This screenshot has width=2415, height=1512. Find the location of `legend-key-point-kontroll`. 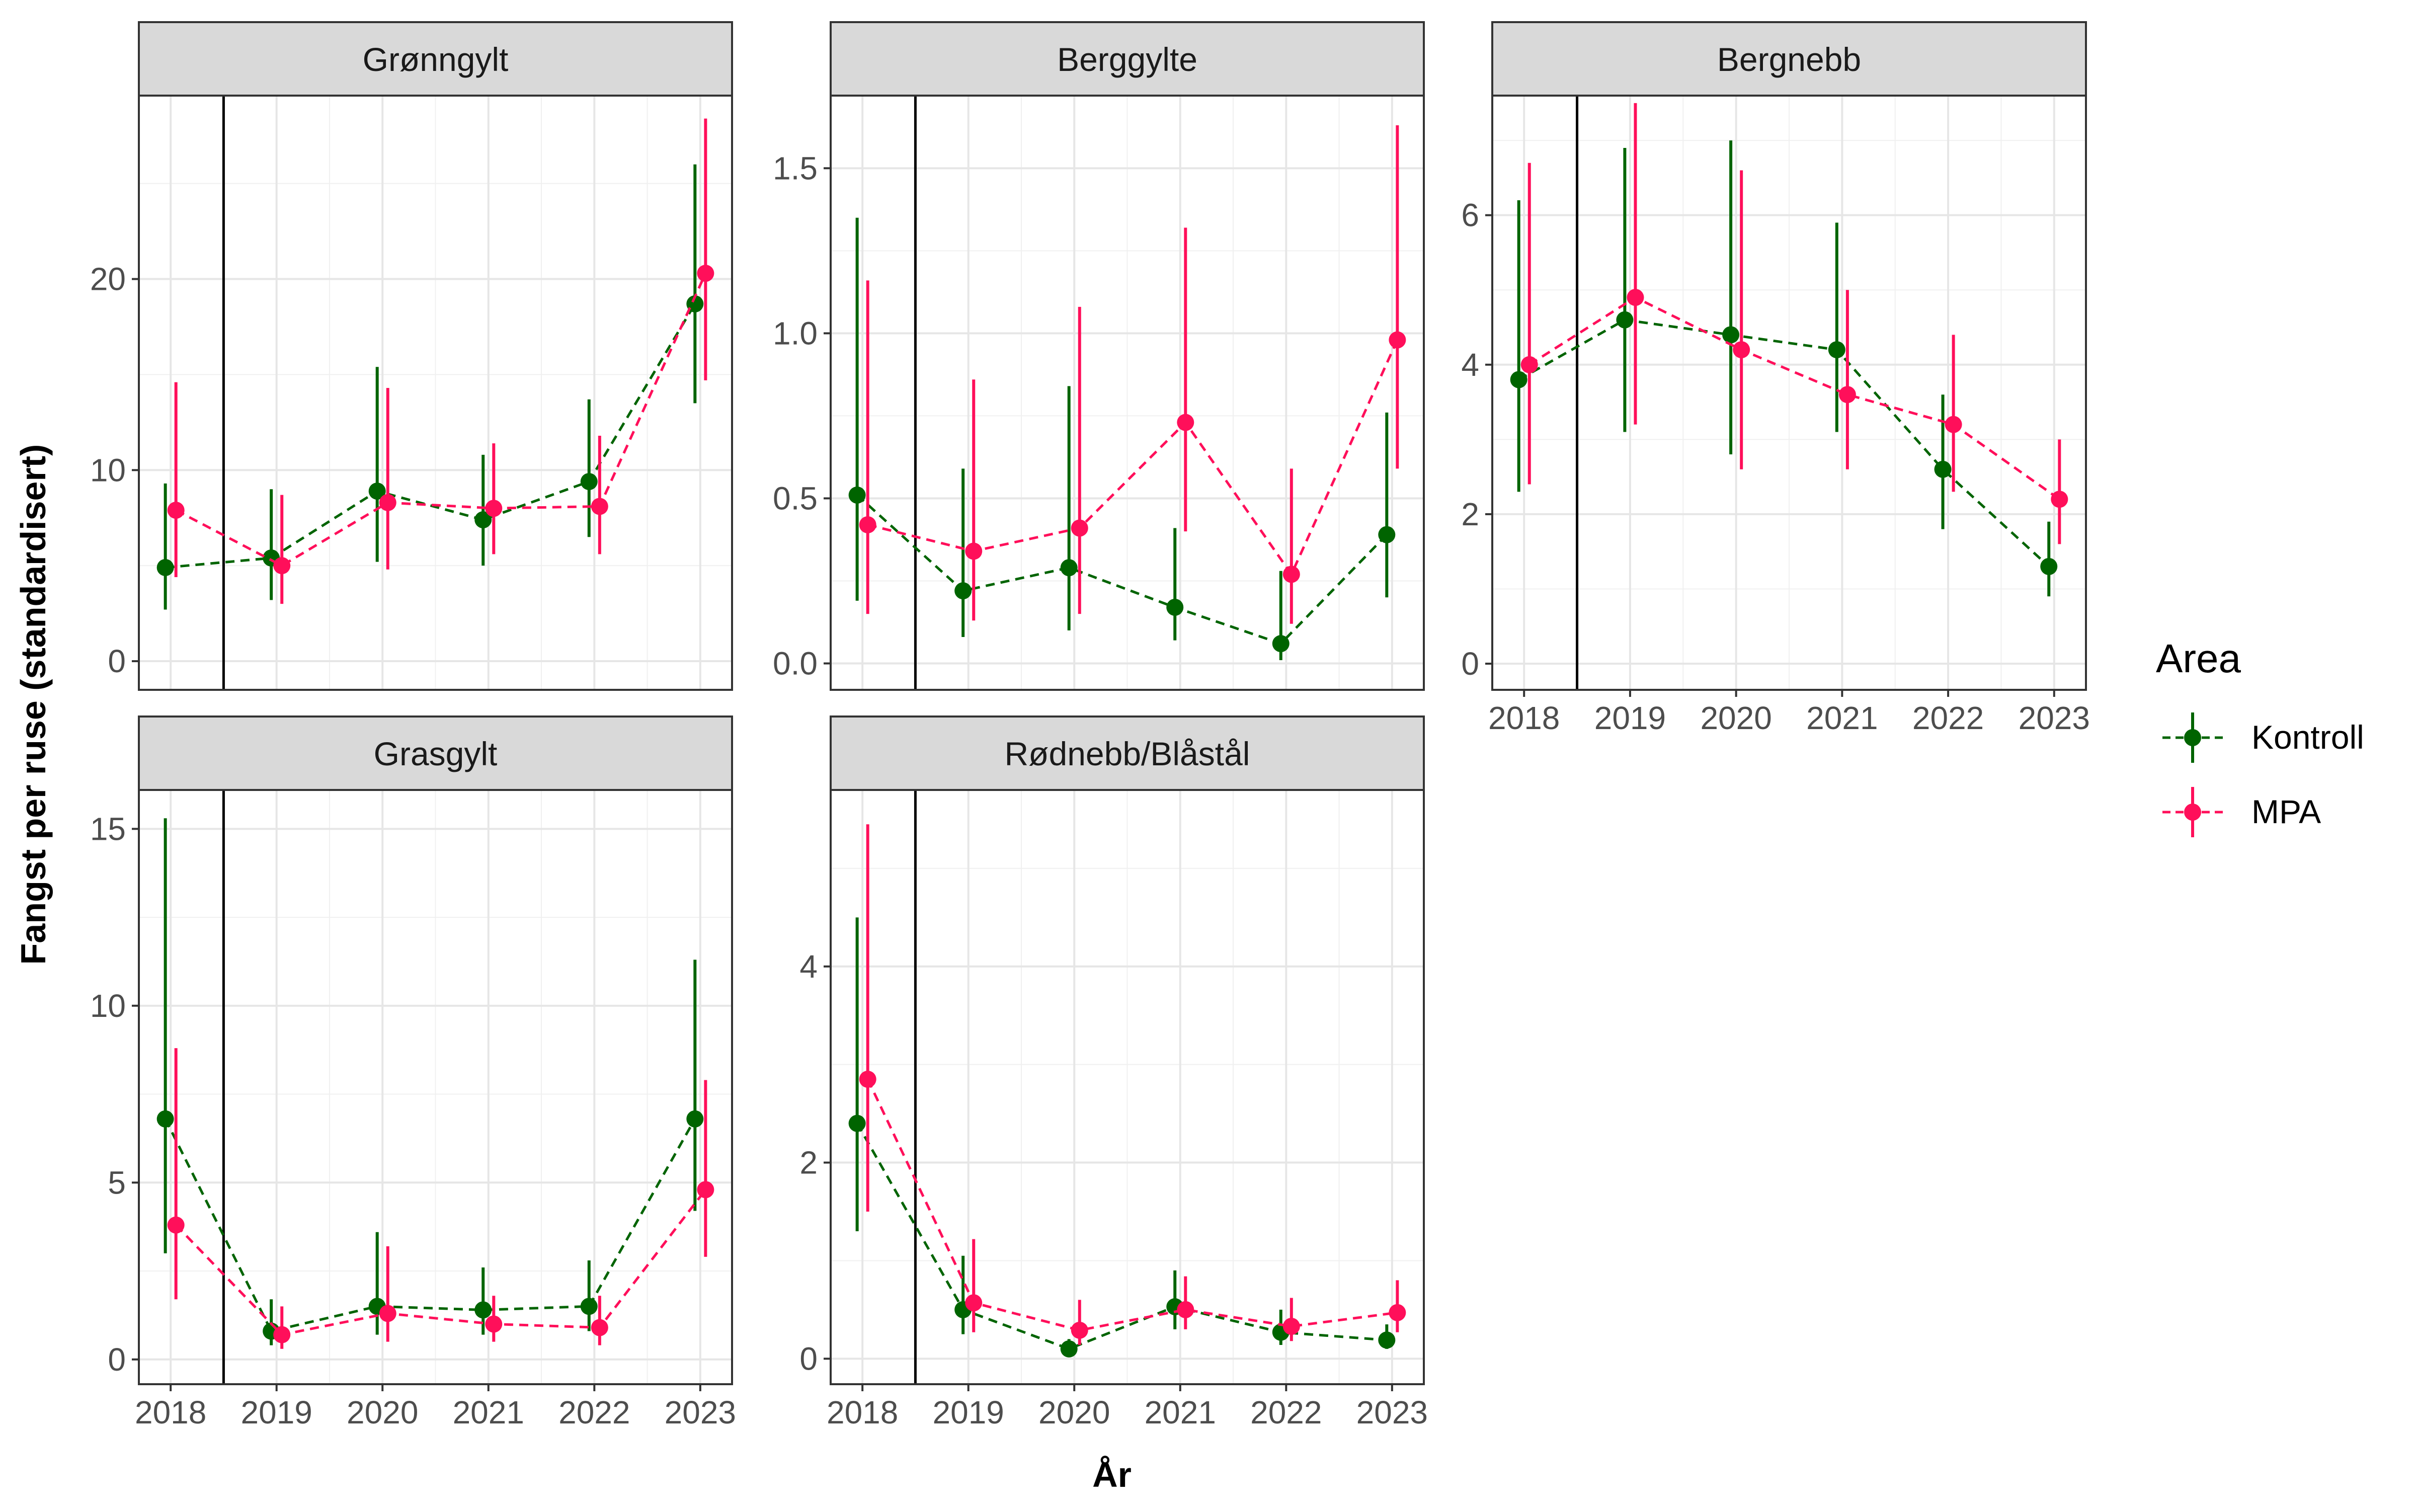

legend-key-point-kontroll is located at coordinates (2193, 738).